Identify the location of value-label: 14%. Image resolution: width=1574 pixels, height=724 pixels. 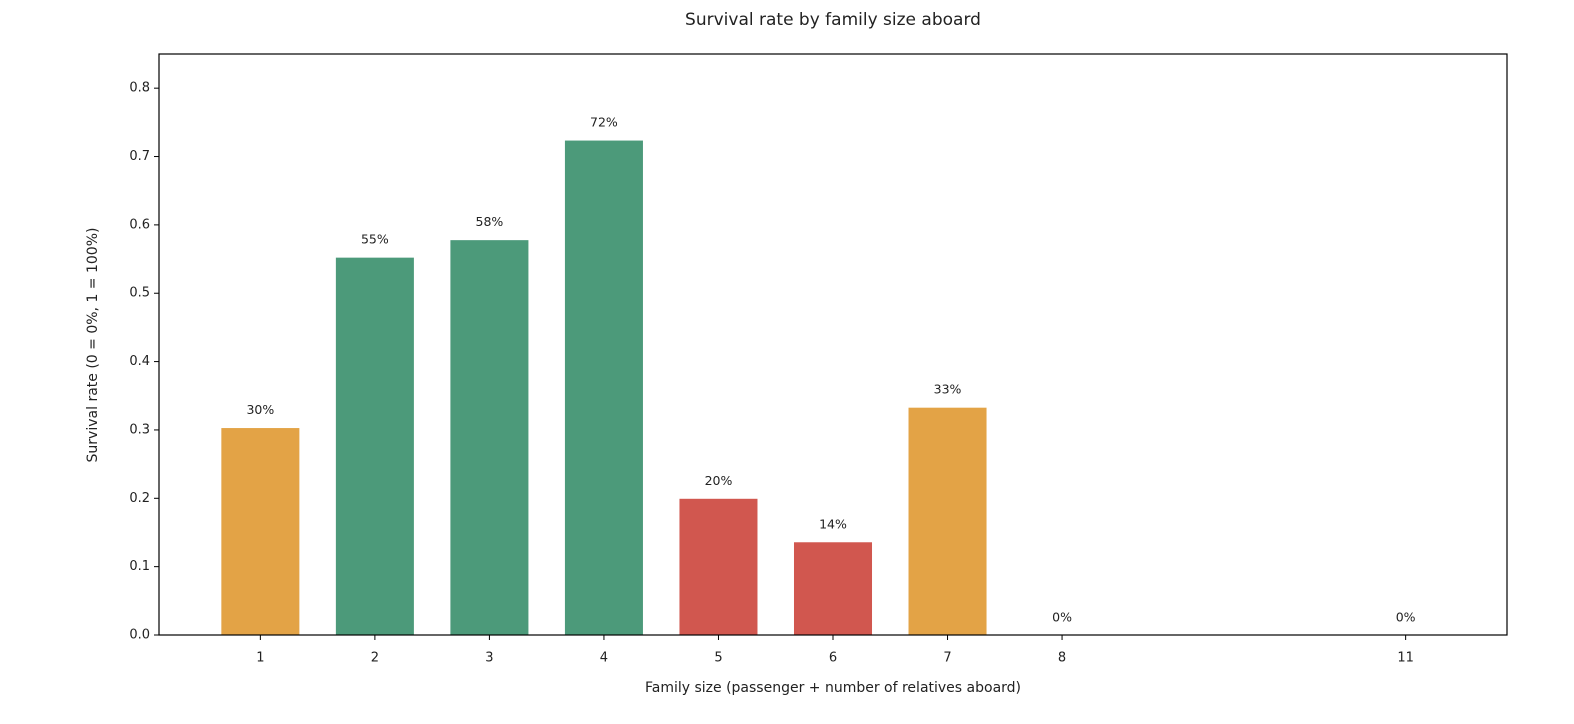
(833, 523).